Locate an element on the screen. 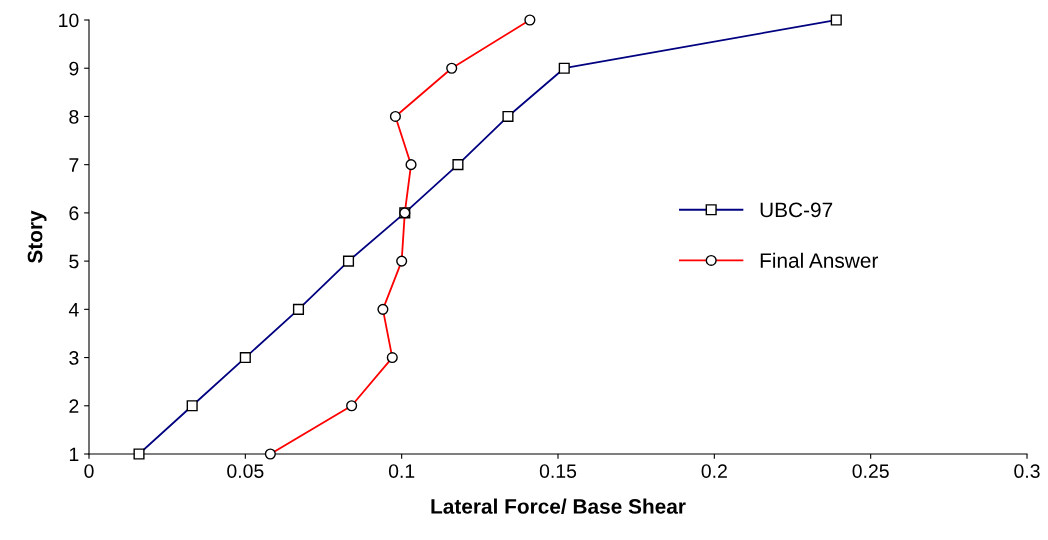  legend-label: Final Answer is located at coordinates (819, 260).